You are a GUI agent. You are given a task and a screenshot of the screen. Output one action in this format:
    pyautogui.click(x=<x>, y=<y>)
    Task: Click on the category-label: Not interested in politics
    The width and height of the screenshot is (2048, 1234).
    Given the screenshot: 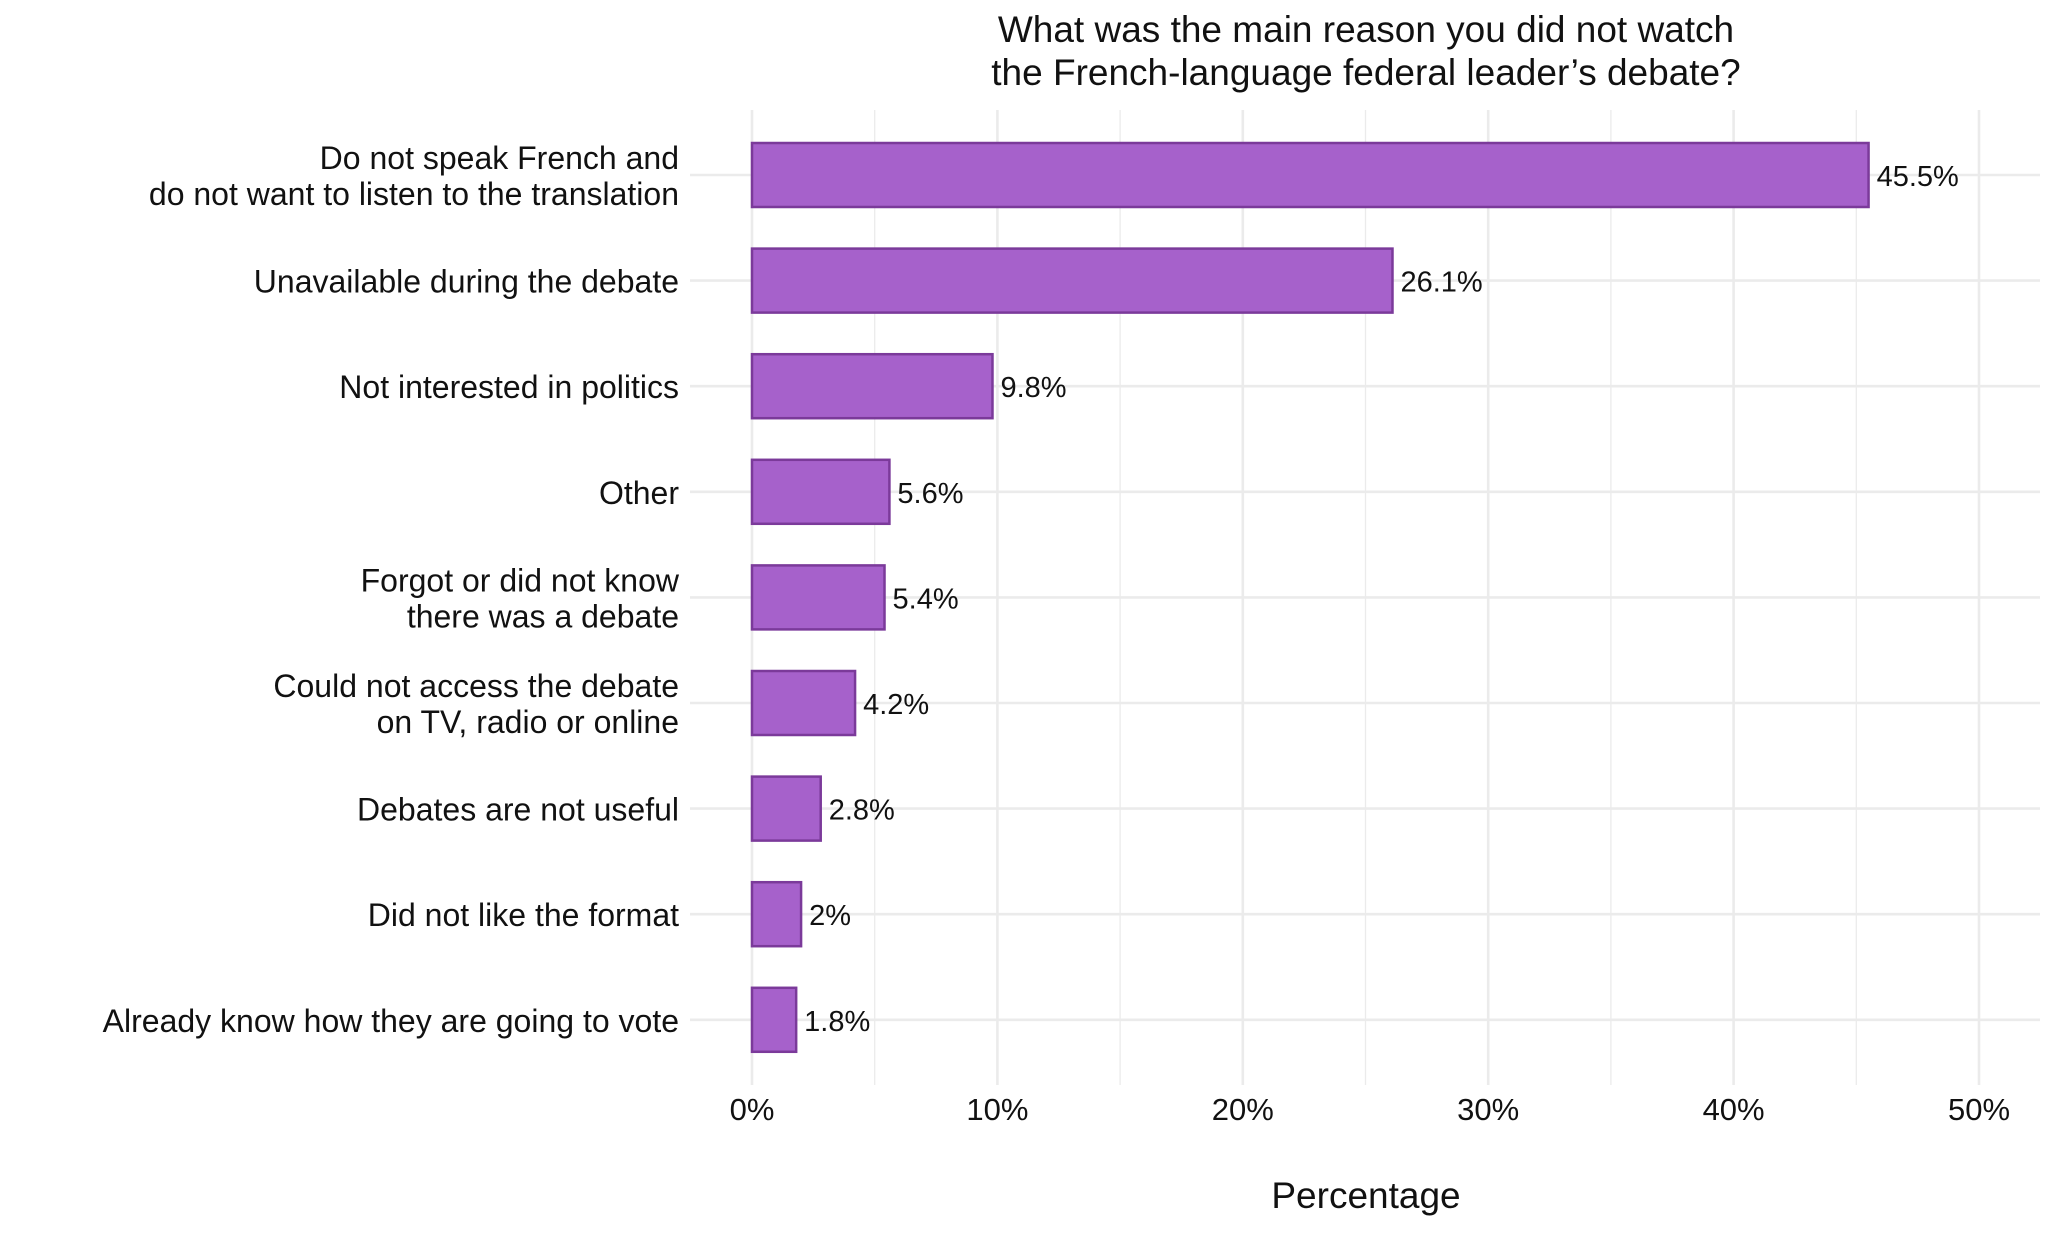 What is the action you would take?
    pyautogui.click(x=509, y=387)
    